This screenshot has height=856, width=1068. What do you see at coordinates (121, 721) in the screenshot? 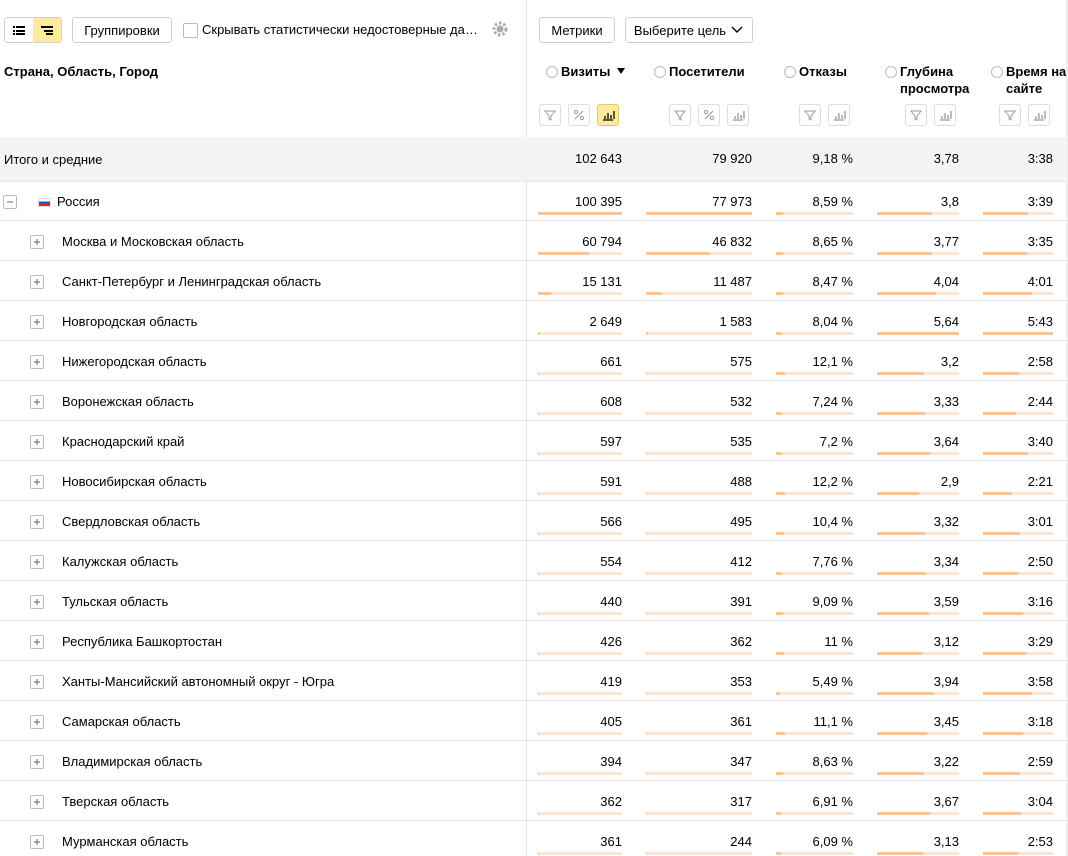
I see `row-label: Самарская область` at bounding box center [121, 721].